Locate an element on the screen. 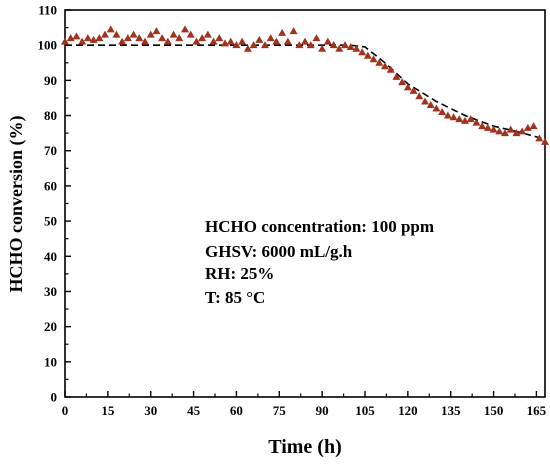  x-tick-label: 90 is located at coordinates (322, 410).